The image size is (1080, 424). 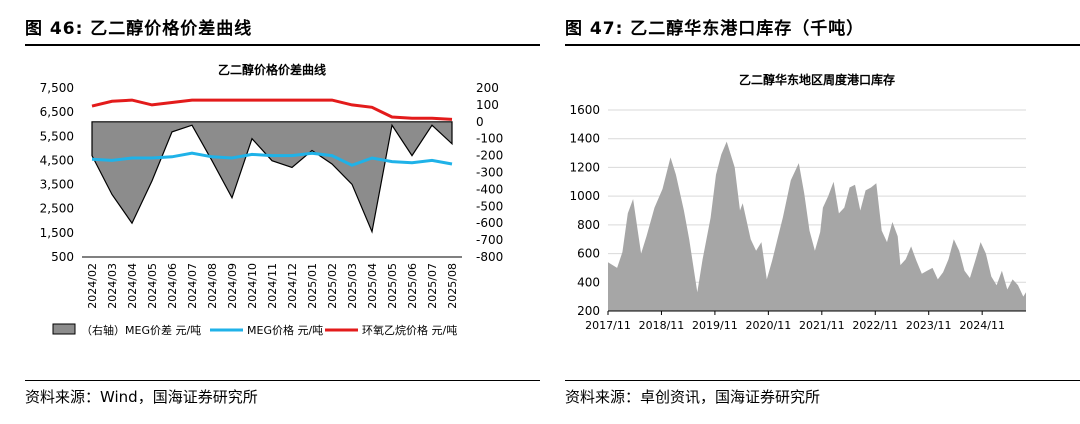 I want to click on legend-label: 环氧乙烷价格 元/吨, so click(x=409, y=330).